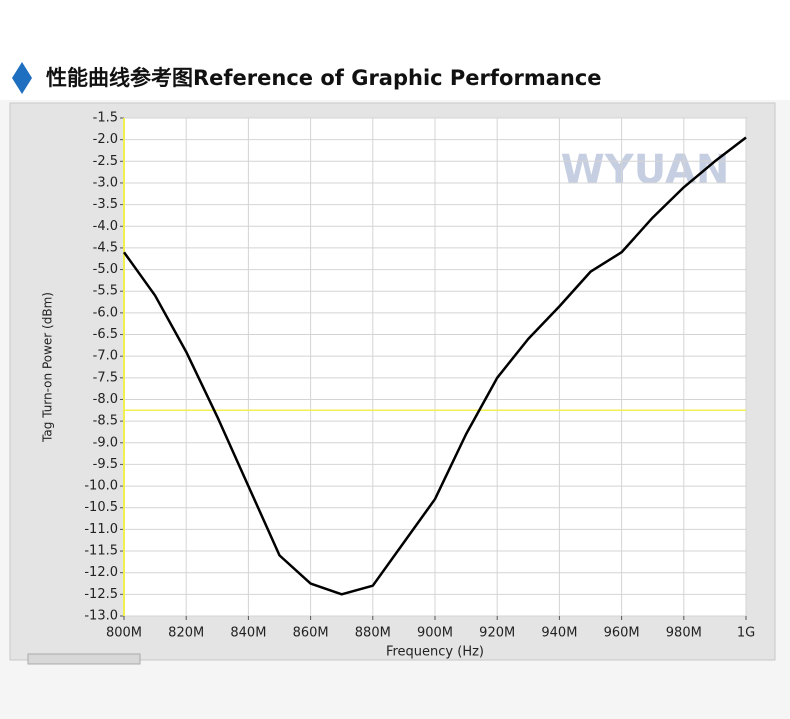 The height and width of the screenshot is (719, 790). I want to click on watermark: WYUAN, so click(645, 170).